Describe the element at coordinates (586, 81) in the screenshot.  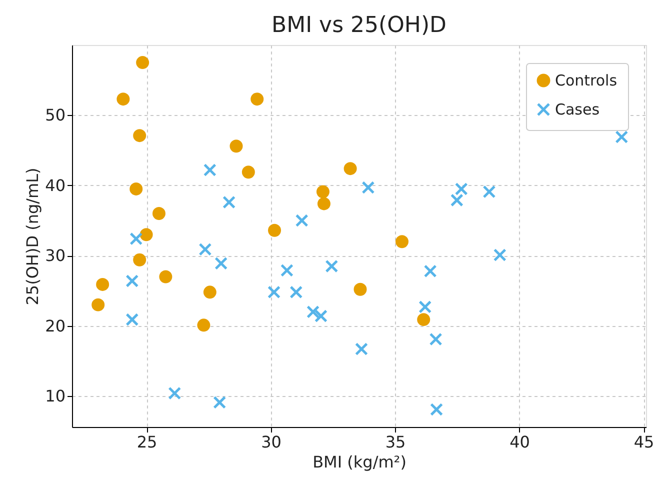
I see `legend-label: Controls` at that location.